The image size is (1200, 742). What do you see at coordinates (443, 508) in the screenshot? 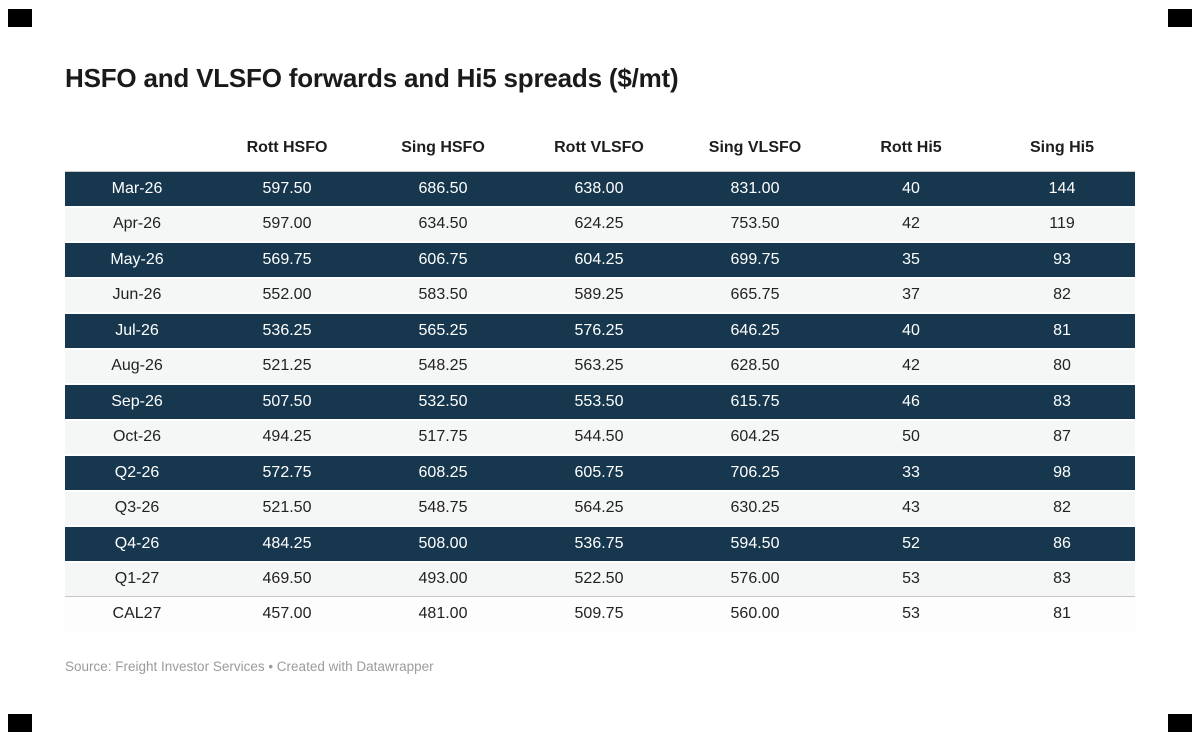
I see `value-cell: 548.75` at bounding box center [443, 508].